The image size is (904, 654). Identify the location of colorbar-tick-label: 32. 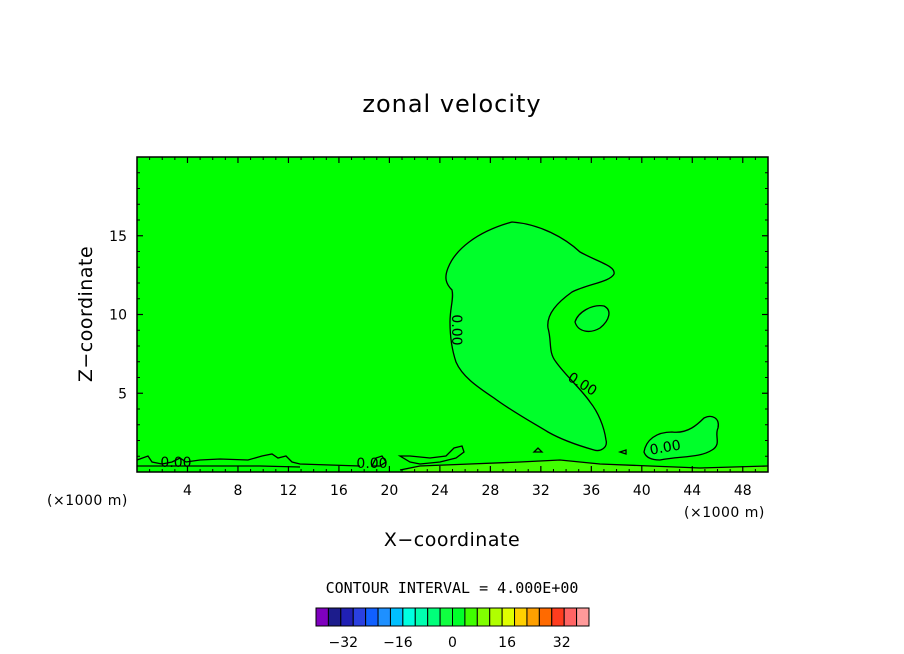
(562, 643).